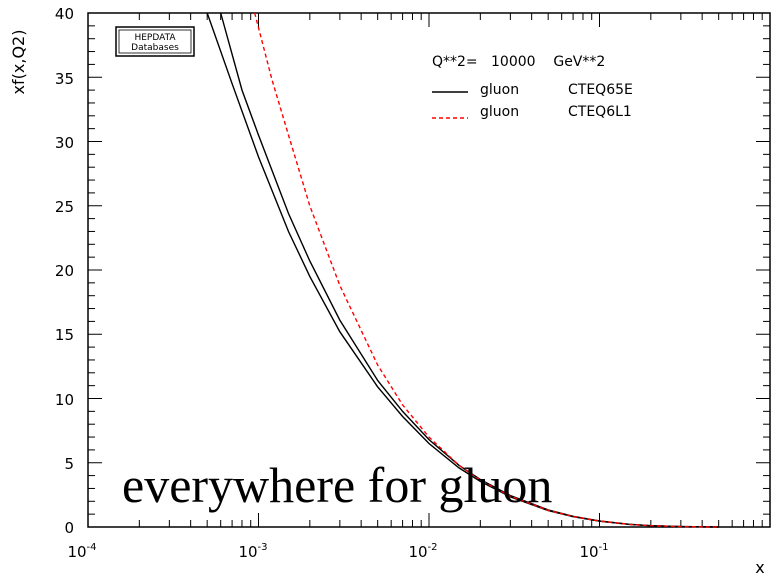 The image size is (772, 577). Describe the element at coordinates (593, 551) in the screenshot. I see `xtick-label: 10⁻¹` at that location.